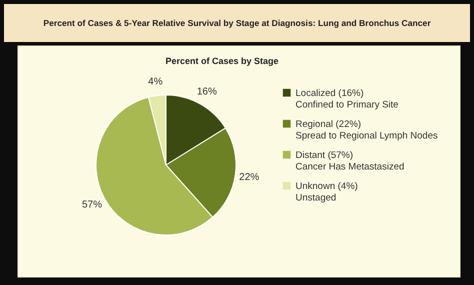  Describe the element at coordinates (347, 99) in the screenshot. I see `legend-label: Localized (16%) Confined to Primary Site` at that location.